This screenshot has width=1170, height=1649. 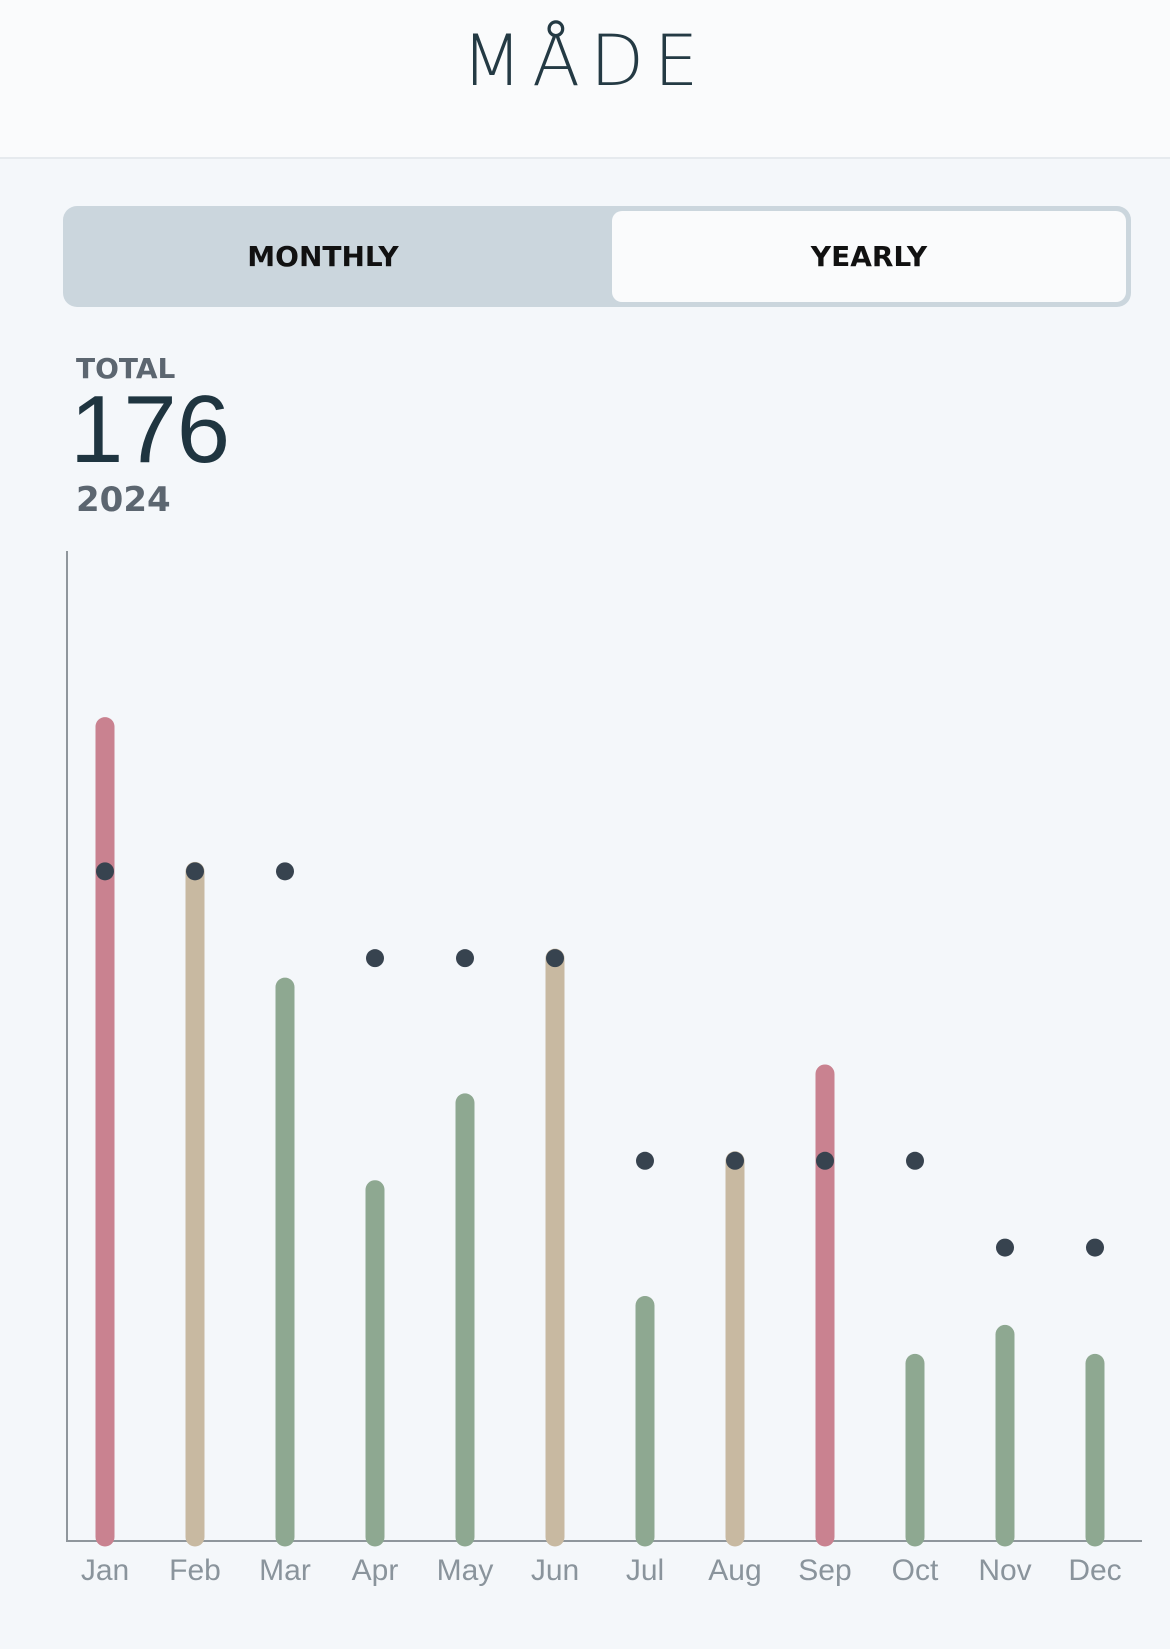 What do you see at coordinates (150, 429) in the screenshot?
I see `total-value: 176` at bounding box center [150, 429].